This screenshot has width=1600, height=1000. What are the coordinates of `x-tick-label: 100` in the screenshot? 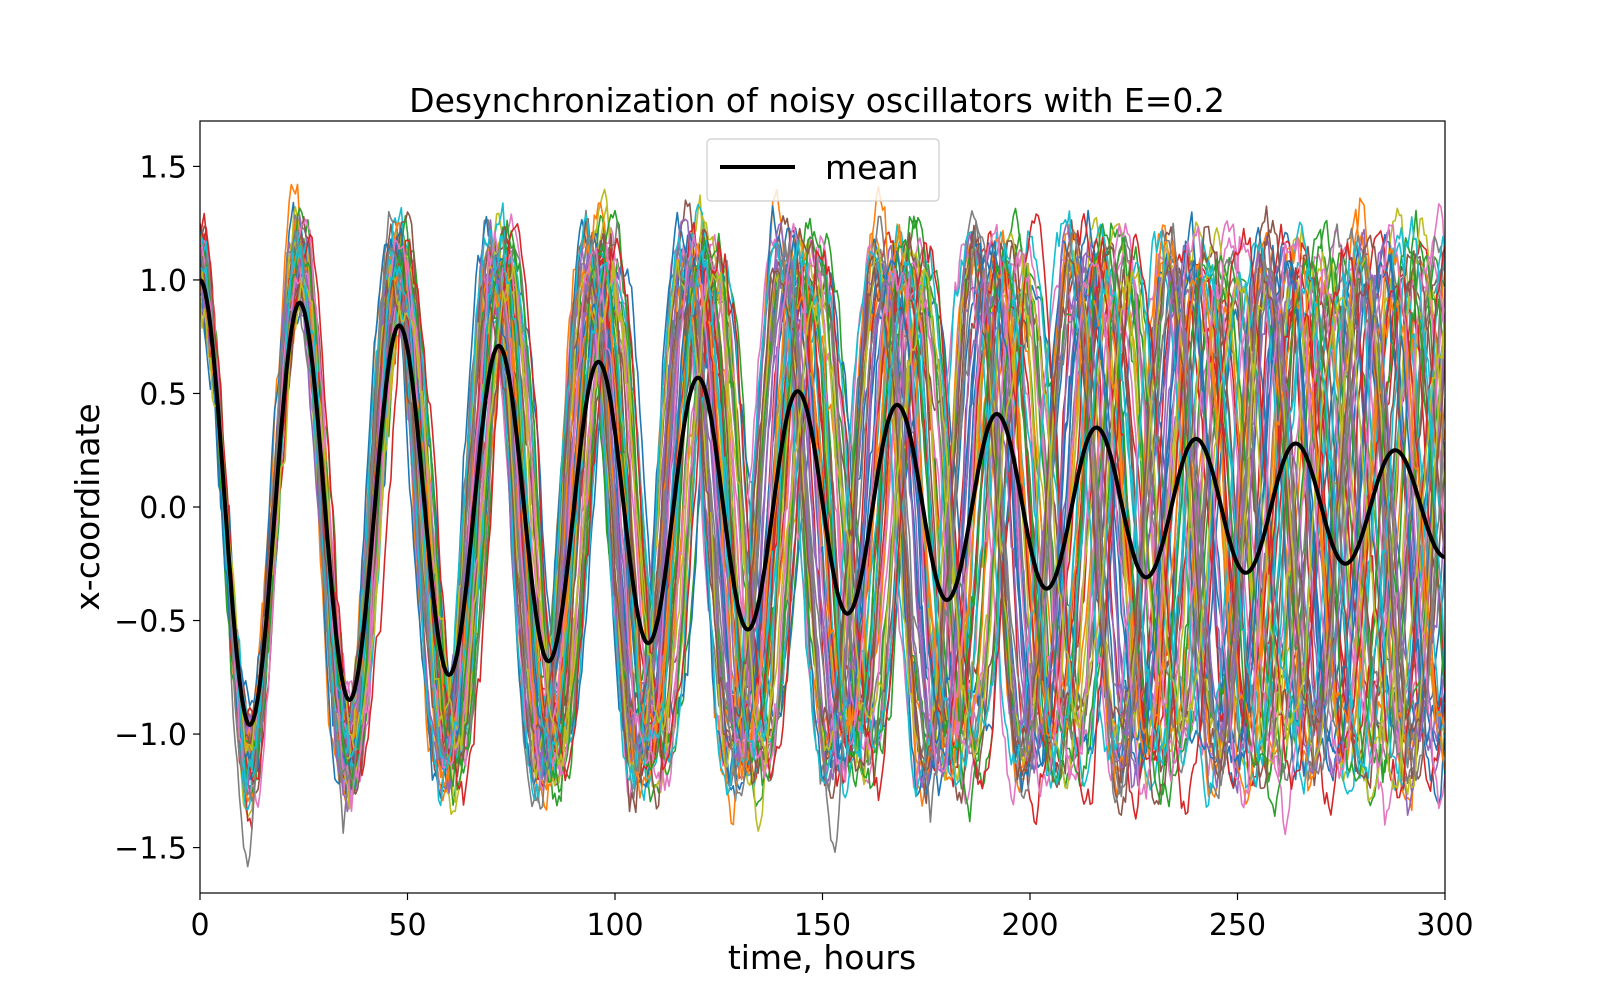 It's located at (614, 925).